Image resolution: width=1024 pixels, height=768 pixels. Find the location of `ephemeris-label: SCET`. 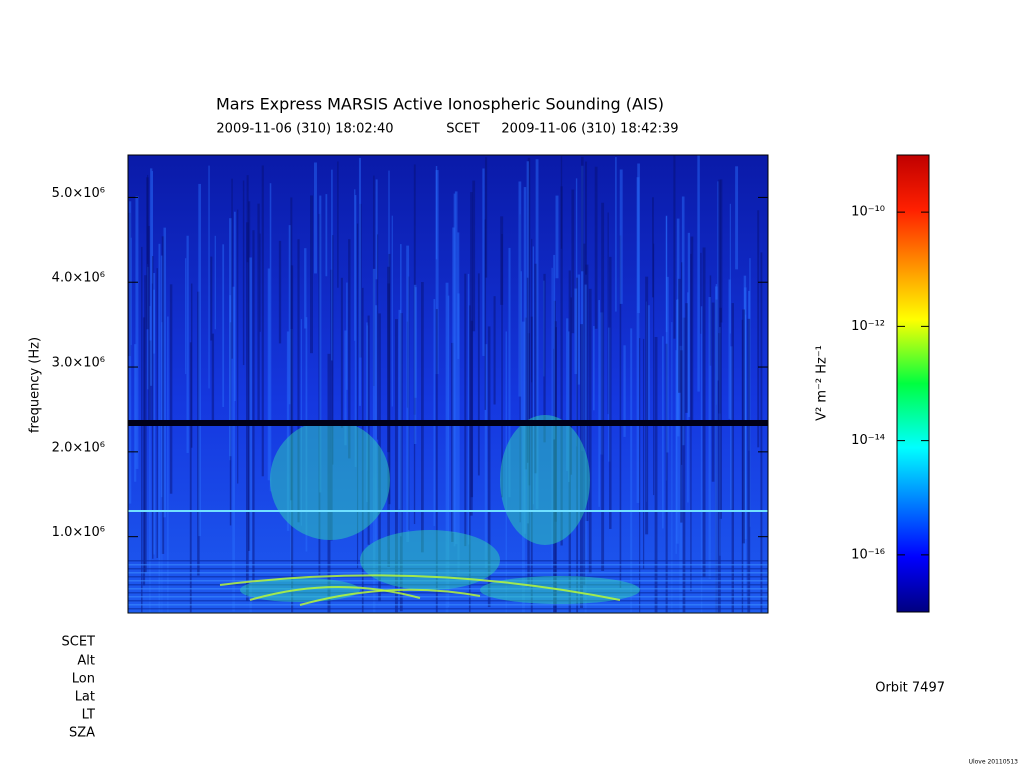

ephemeris-label: SCET is located at coordinates (79, 642).